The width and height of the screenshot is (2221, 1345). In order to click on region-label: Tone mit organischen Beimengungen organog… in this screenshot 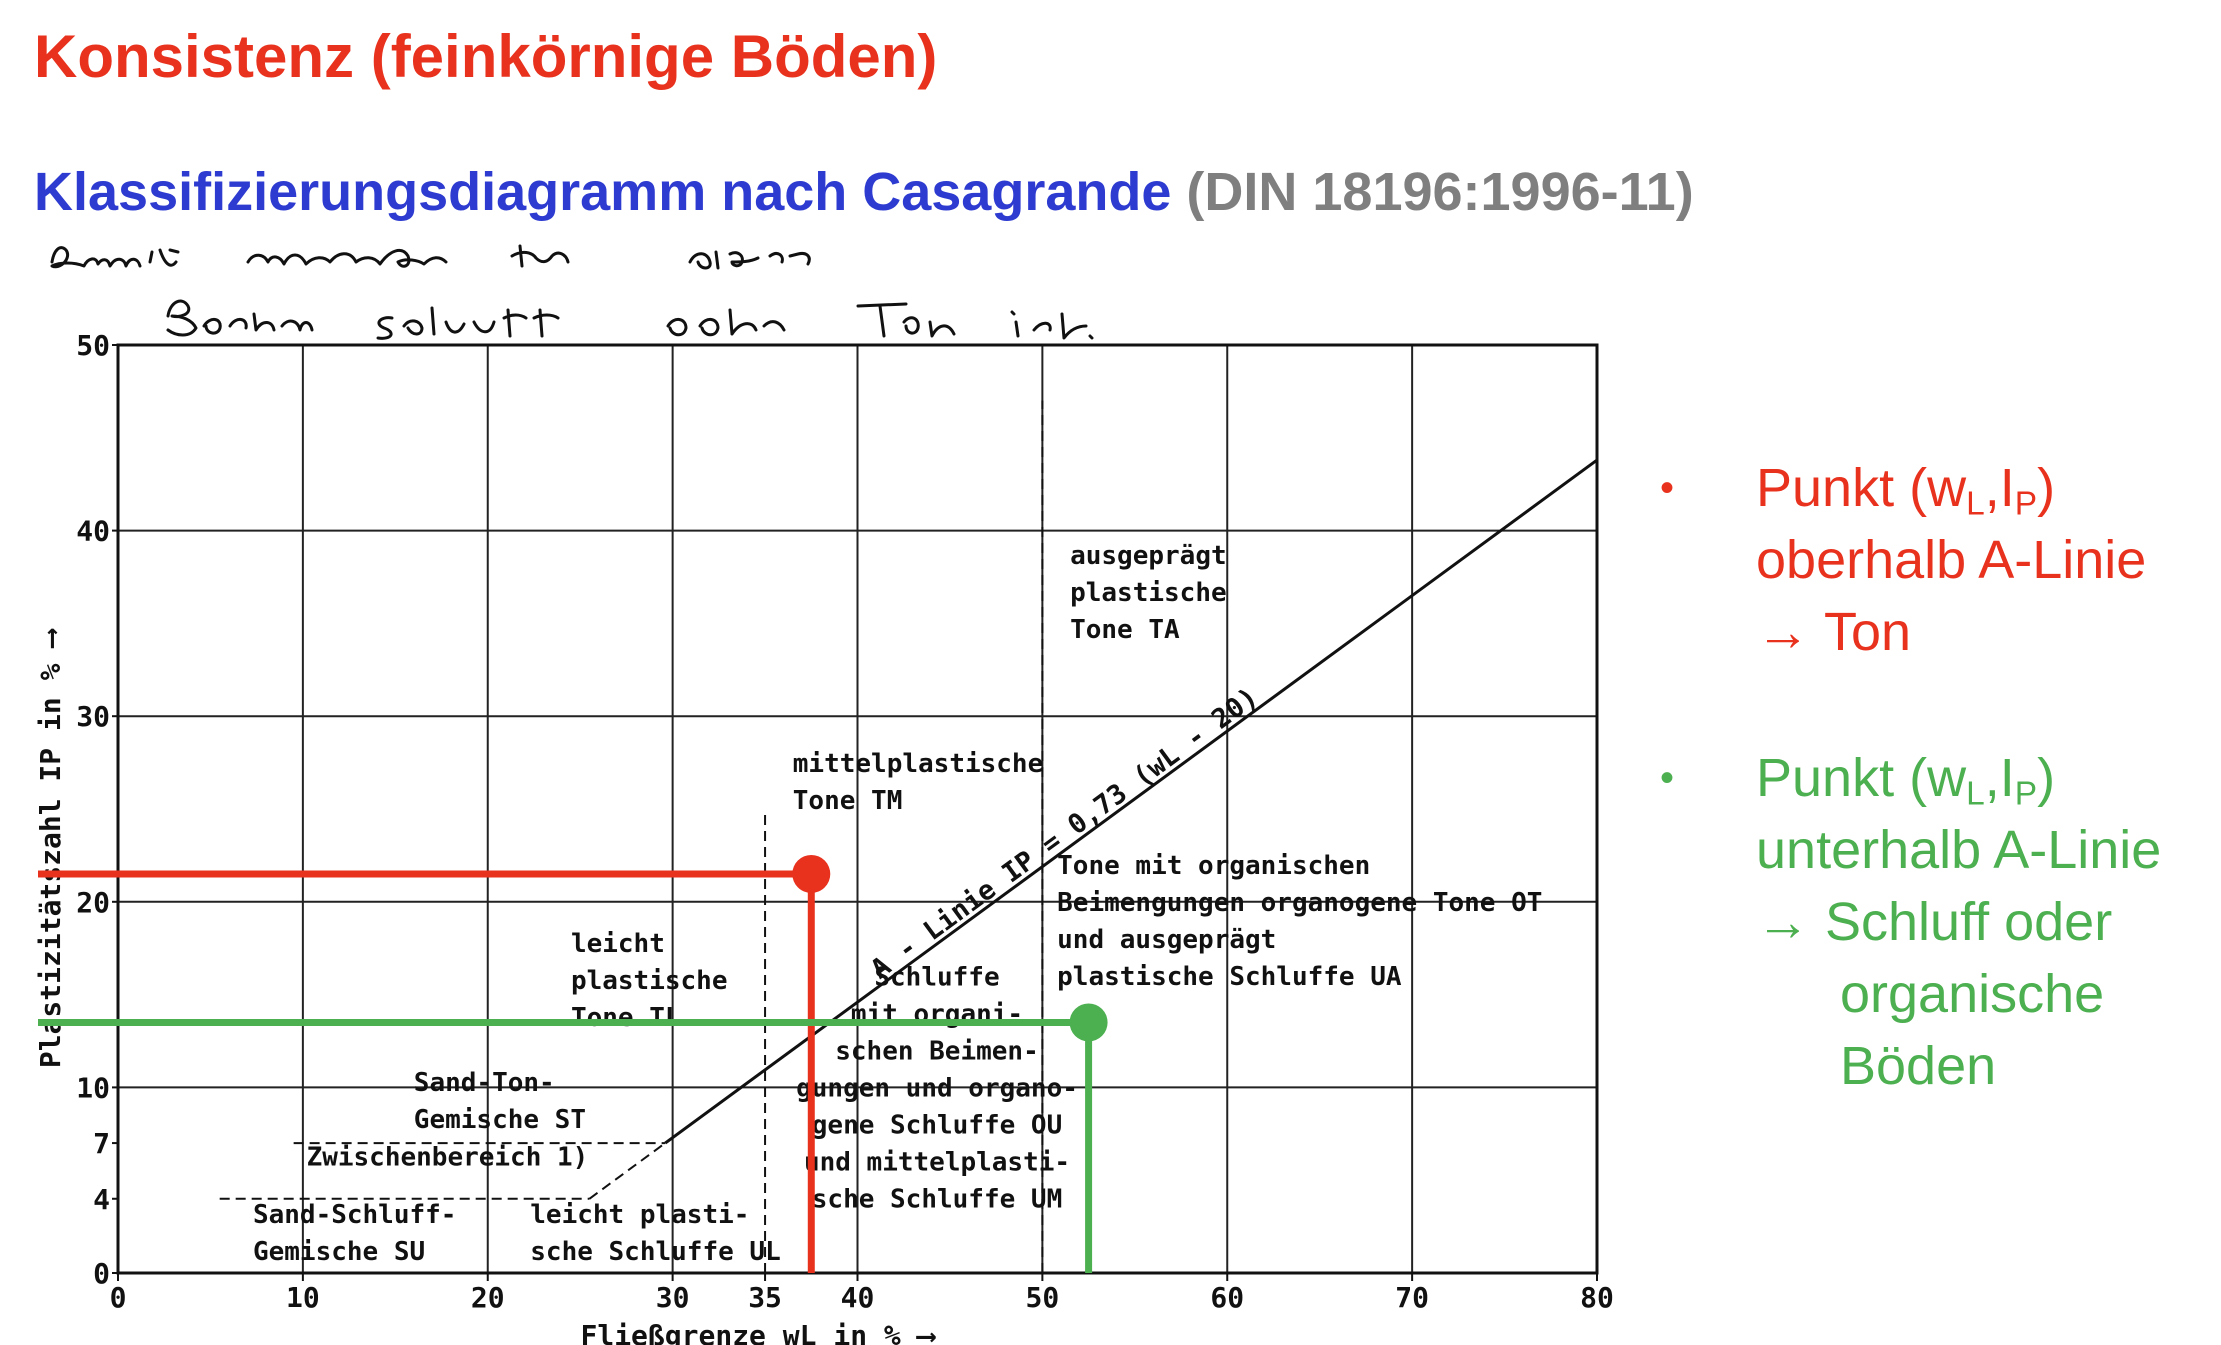, I will do `click(1299, 921)`.